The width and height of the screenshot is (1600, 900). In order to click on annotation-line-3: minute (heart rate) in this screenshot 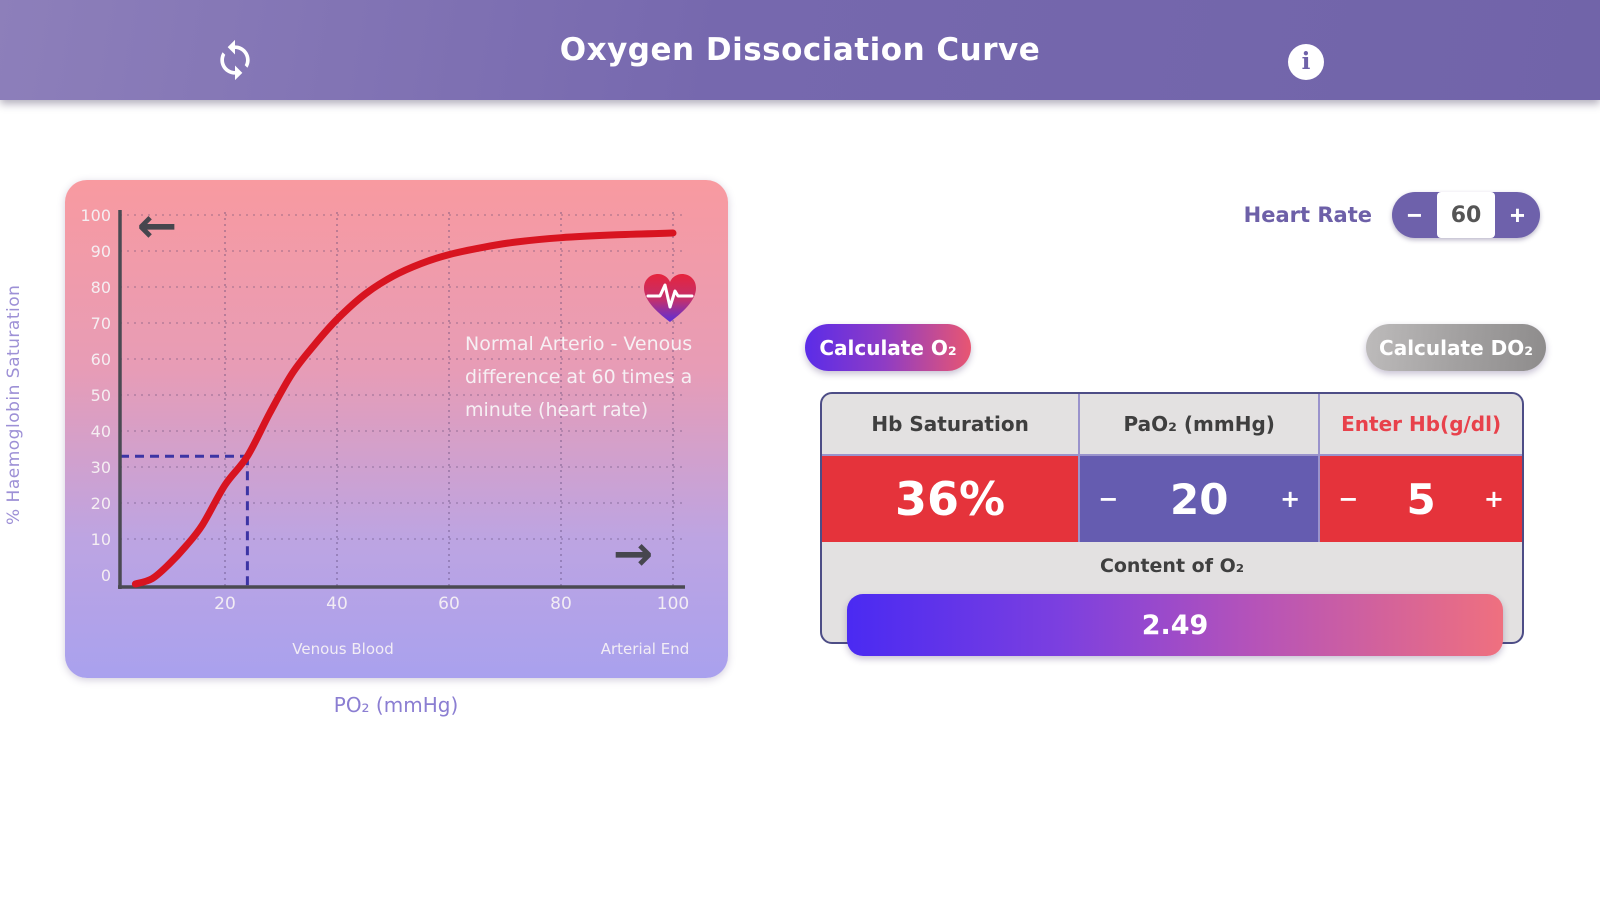, I will do `click(556, 410)`.